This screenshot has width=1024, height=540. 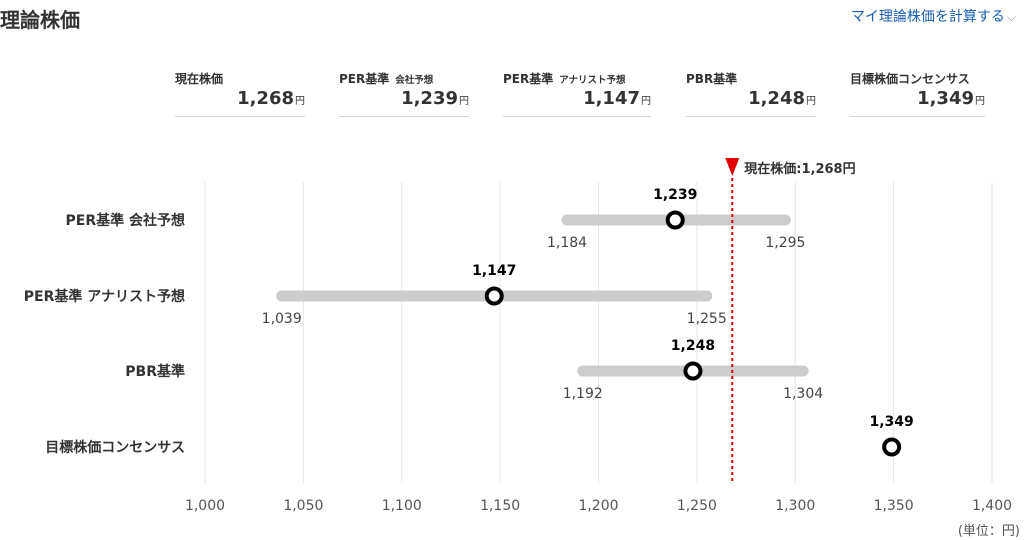 What do you see at coordinates (583, 394) in the screenshot?
I see `range-low-label: 1,192` at bounding box center [583, 394].